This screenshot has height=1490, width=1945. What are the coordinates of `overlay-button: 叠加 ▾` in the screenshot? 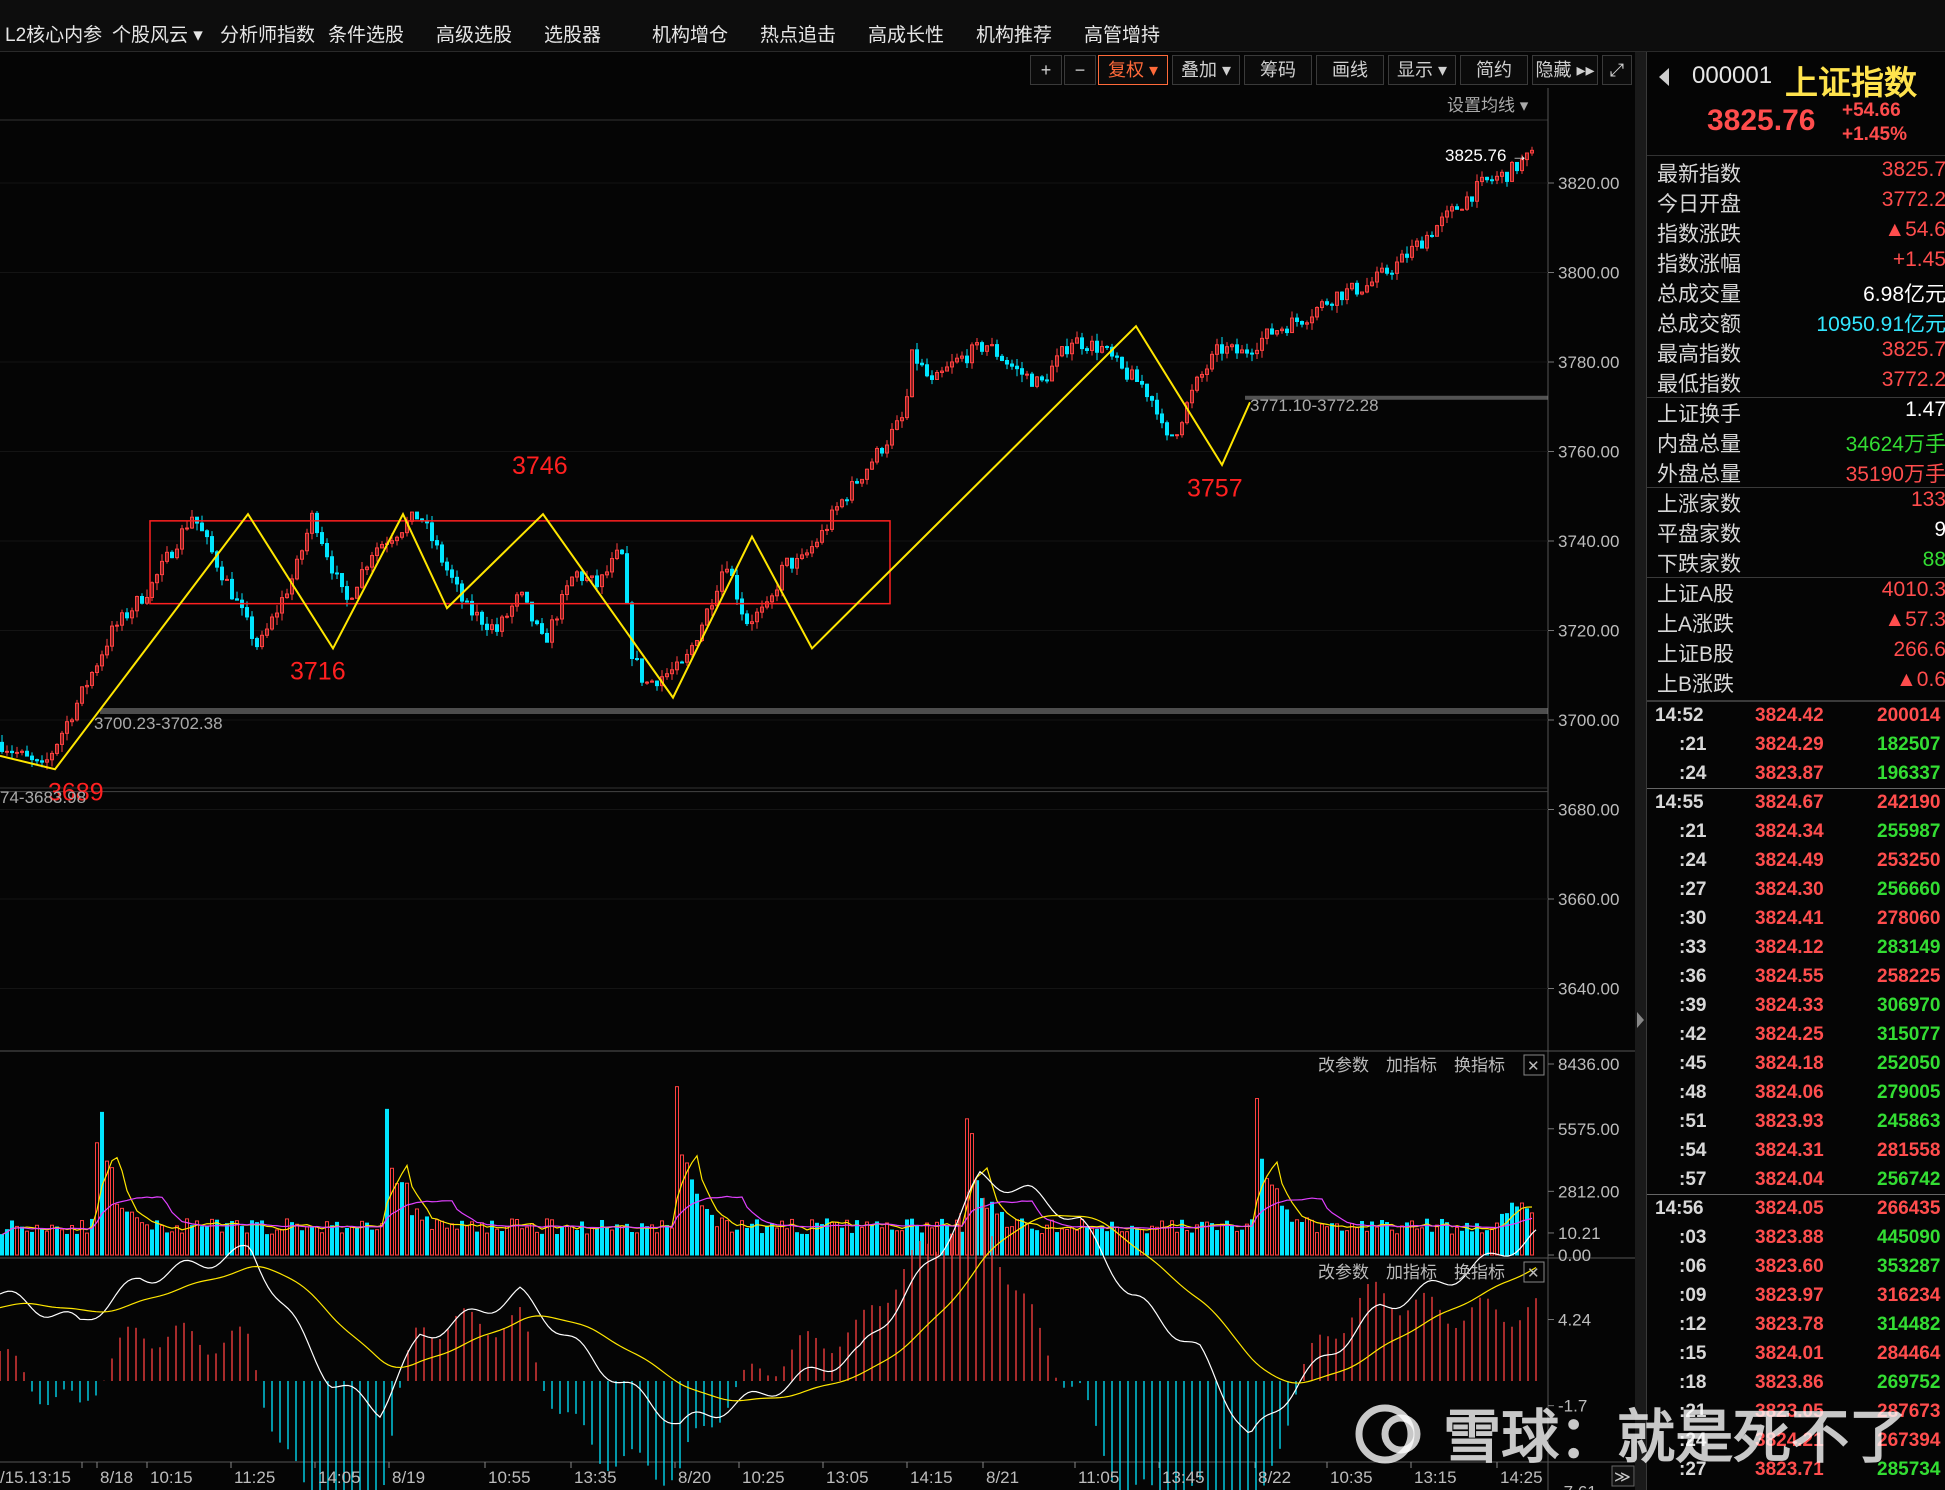 It's located at (1206, 70).